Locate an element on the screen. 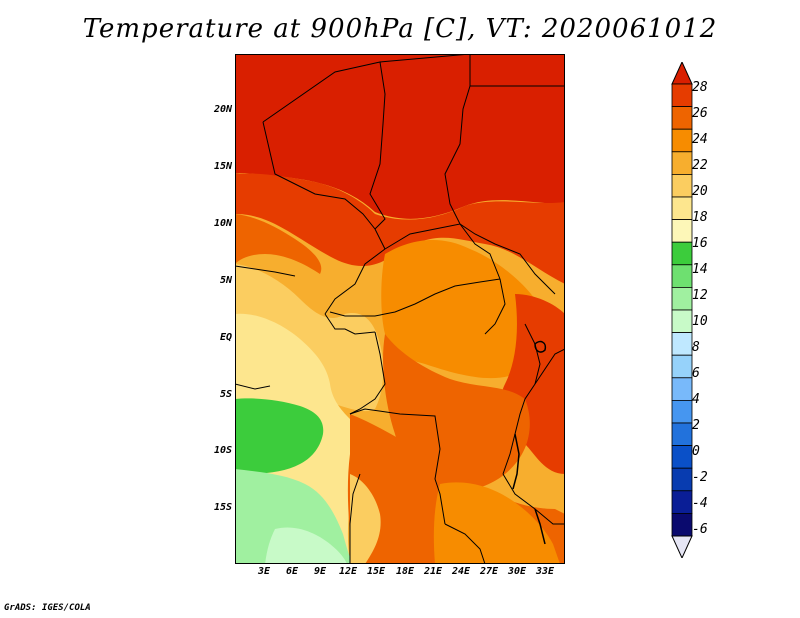 The width and height of the screenshot is (800, 618). colorbar-level-label: 24 is located at coordinates (700, 139).